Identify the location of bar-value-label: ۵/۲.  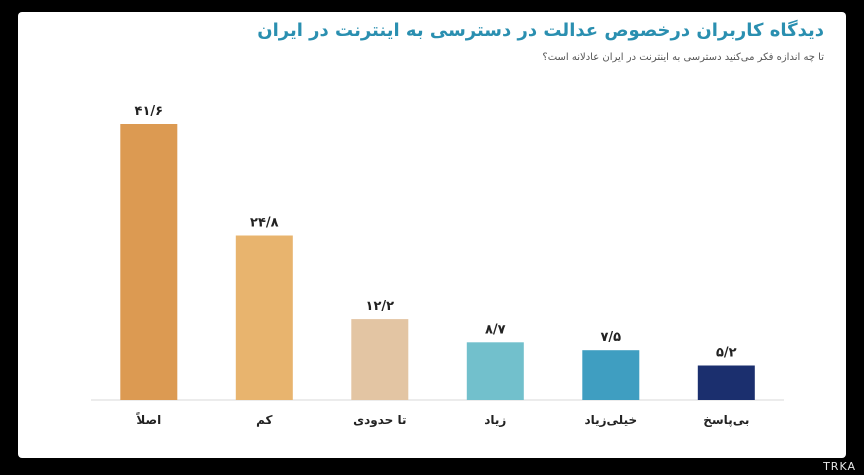
(726, 353).